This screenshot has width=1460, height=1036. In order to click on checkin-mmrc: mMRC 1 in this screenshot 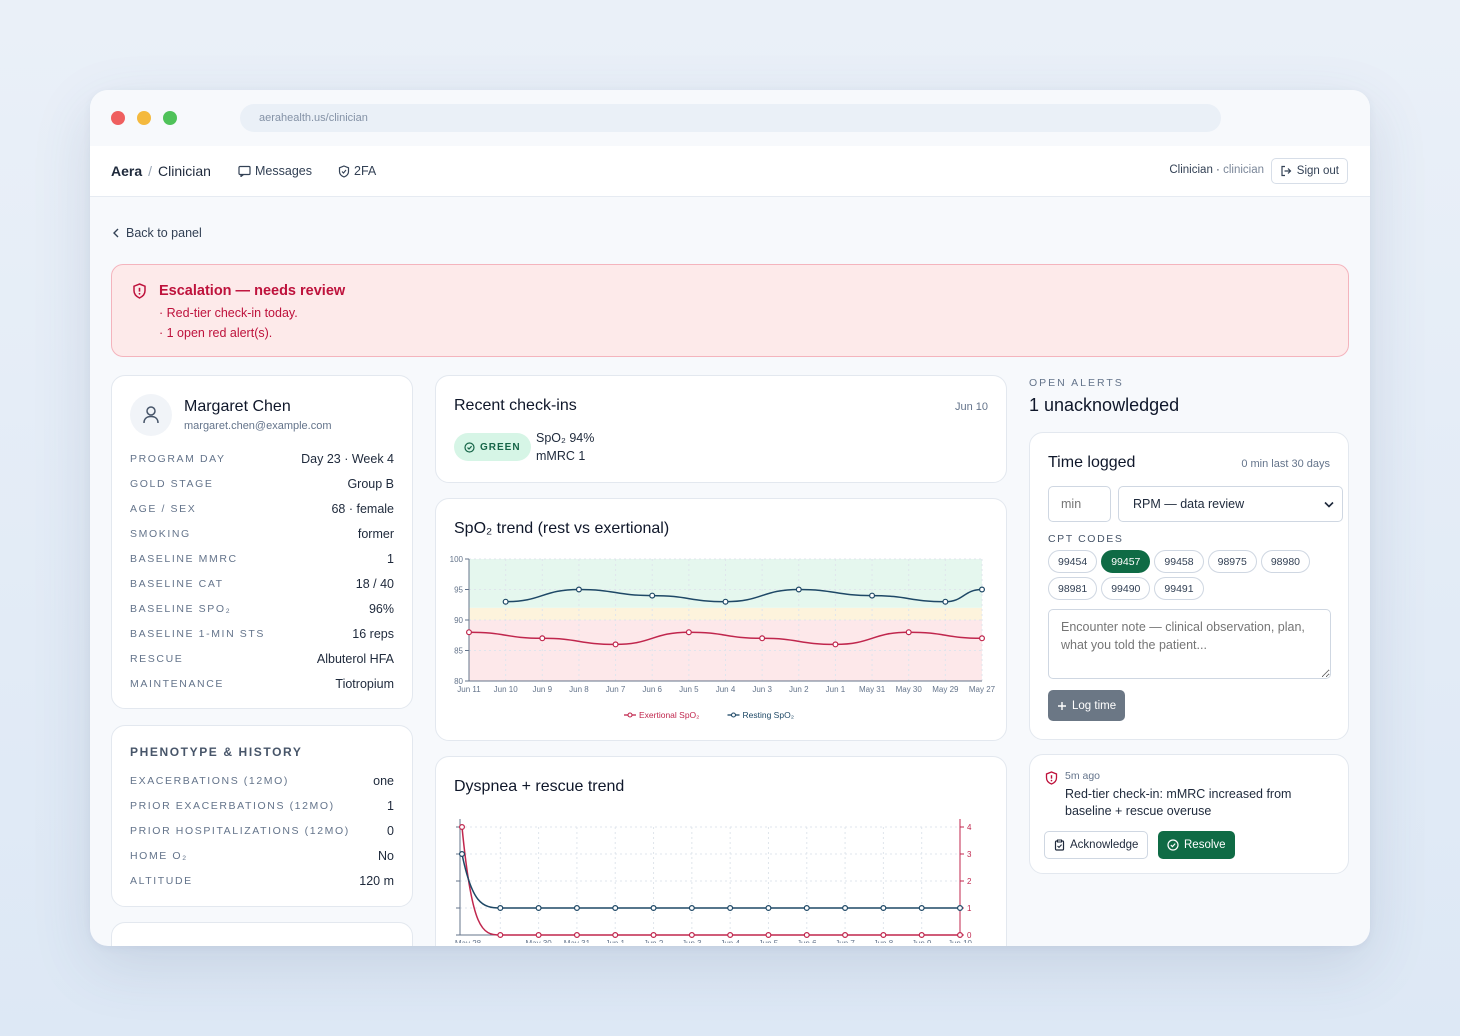, I will do `click(561, 456)`.